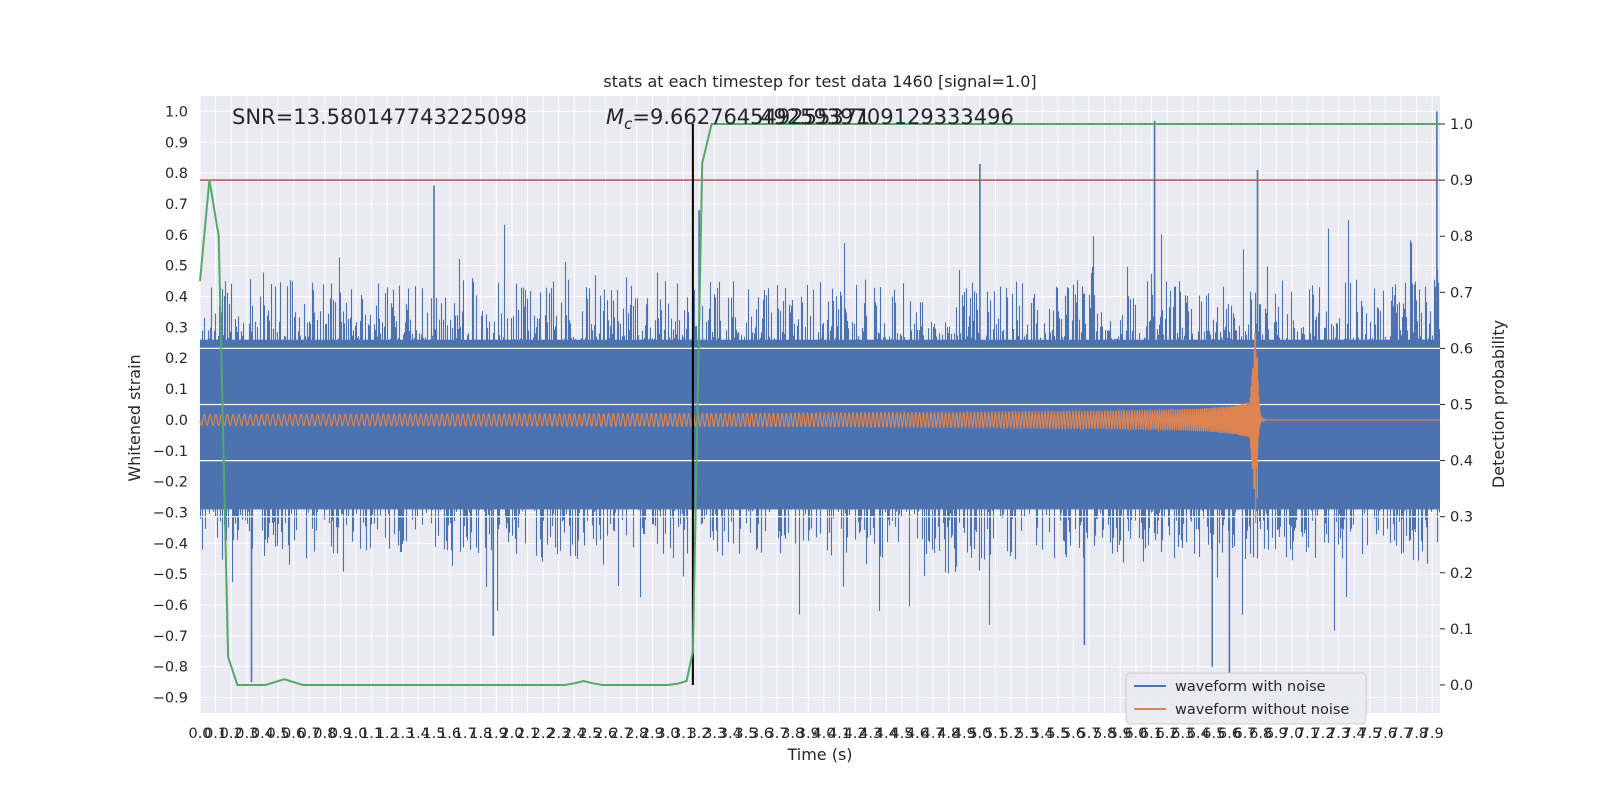 The height and width of the screenshot is (804, 1600). Describe the element at coordinates (777, 734) in the screenshot. I see `x-tick-label: 3.7` at that location.